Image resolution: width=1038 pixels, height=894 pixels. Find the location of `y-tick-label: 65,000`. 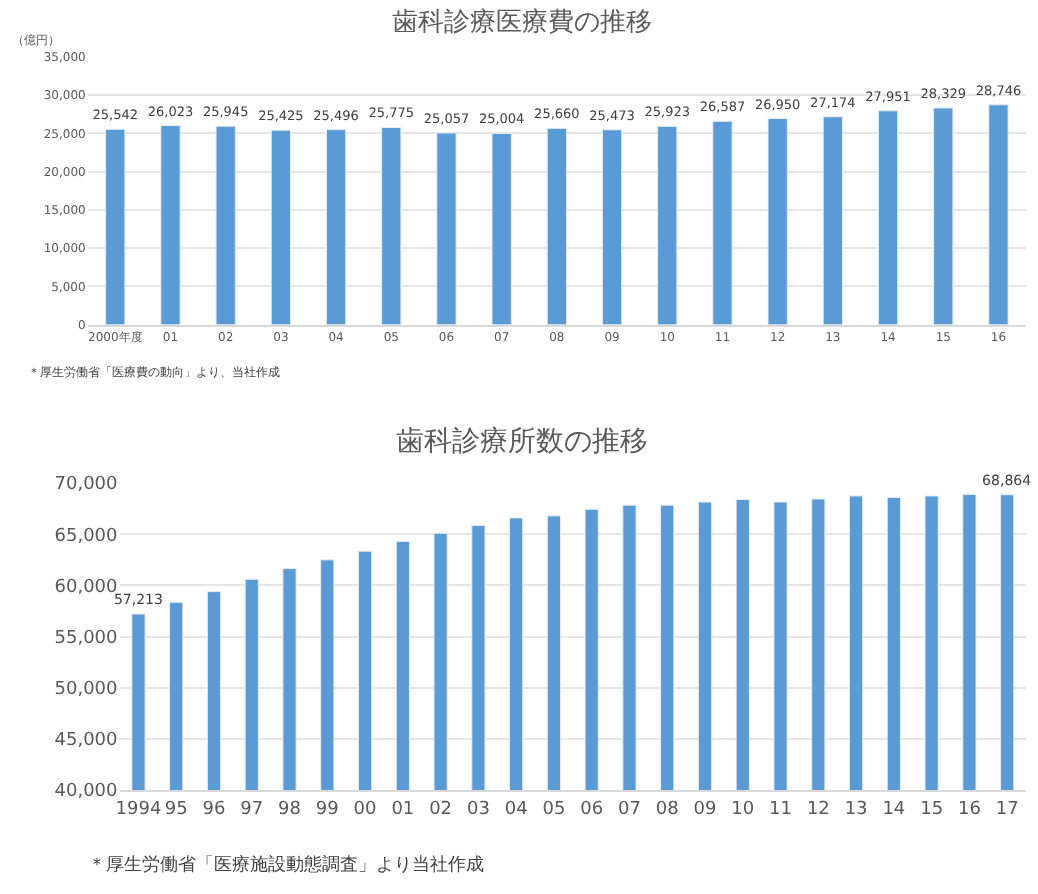

y-tick-label: 65,000 is located at coordinates (86, 536).